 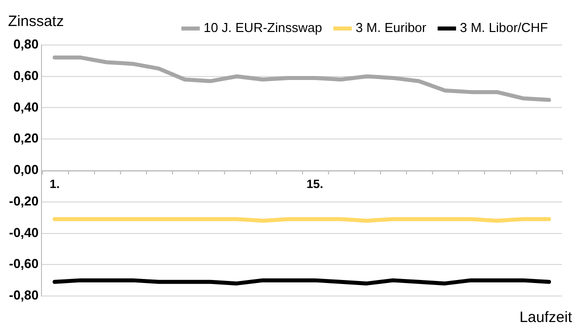 What do you see at coordinates (23, 295) in the screenshot?
I see `y-tick-label: -0,80` at bounding box center [23, 295].